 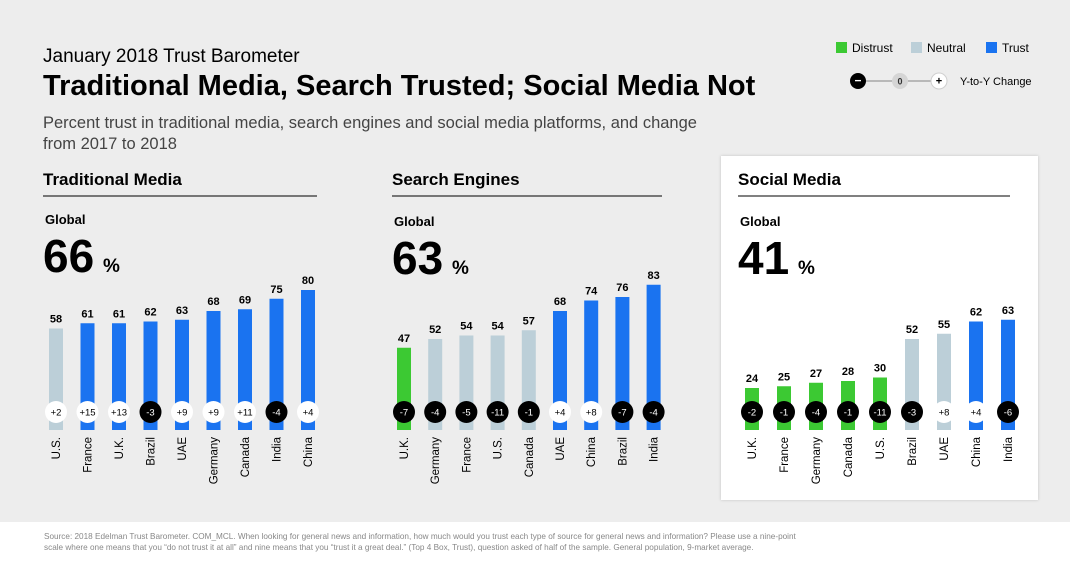 I want to click on data-label: 25, so click(x=784, y=377).